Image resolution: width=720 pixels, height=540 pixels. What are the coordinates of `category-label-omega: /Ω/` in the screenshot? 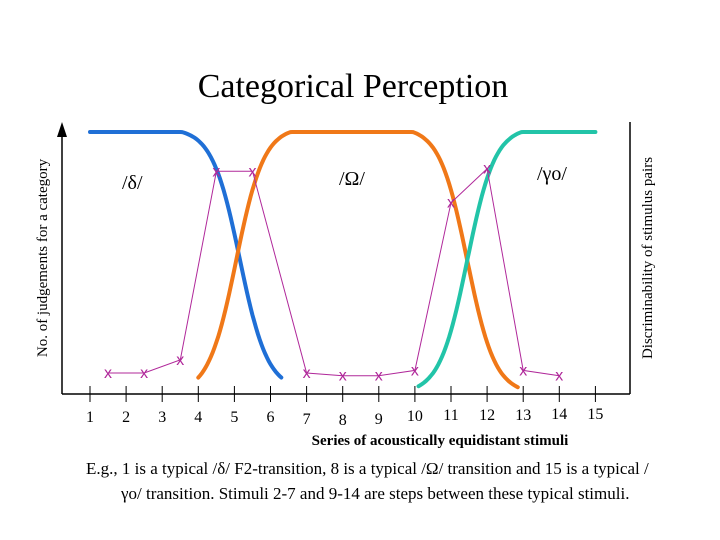 It's located at (352, 179).